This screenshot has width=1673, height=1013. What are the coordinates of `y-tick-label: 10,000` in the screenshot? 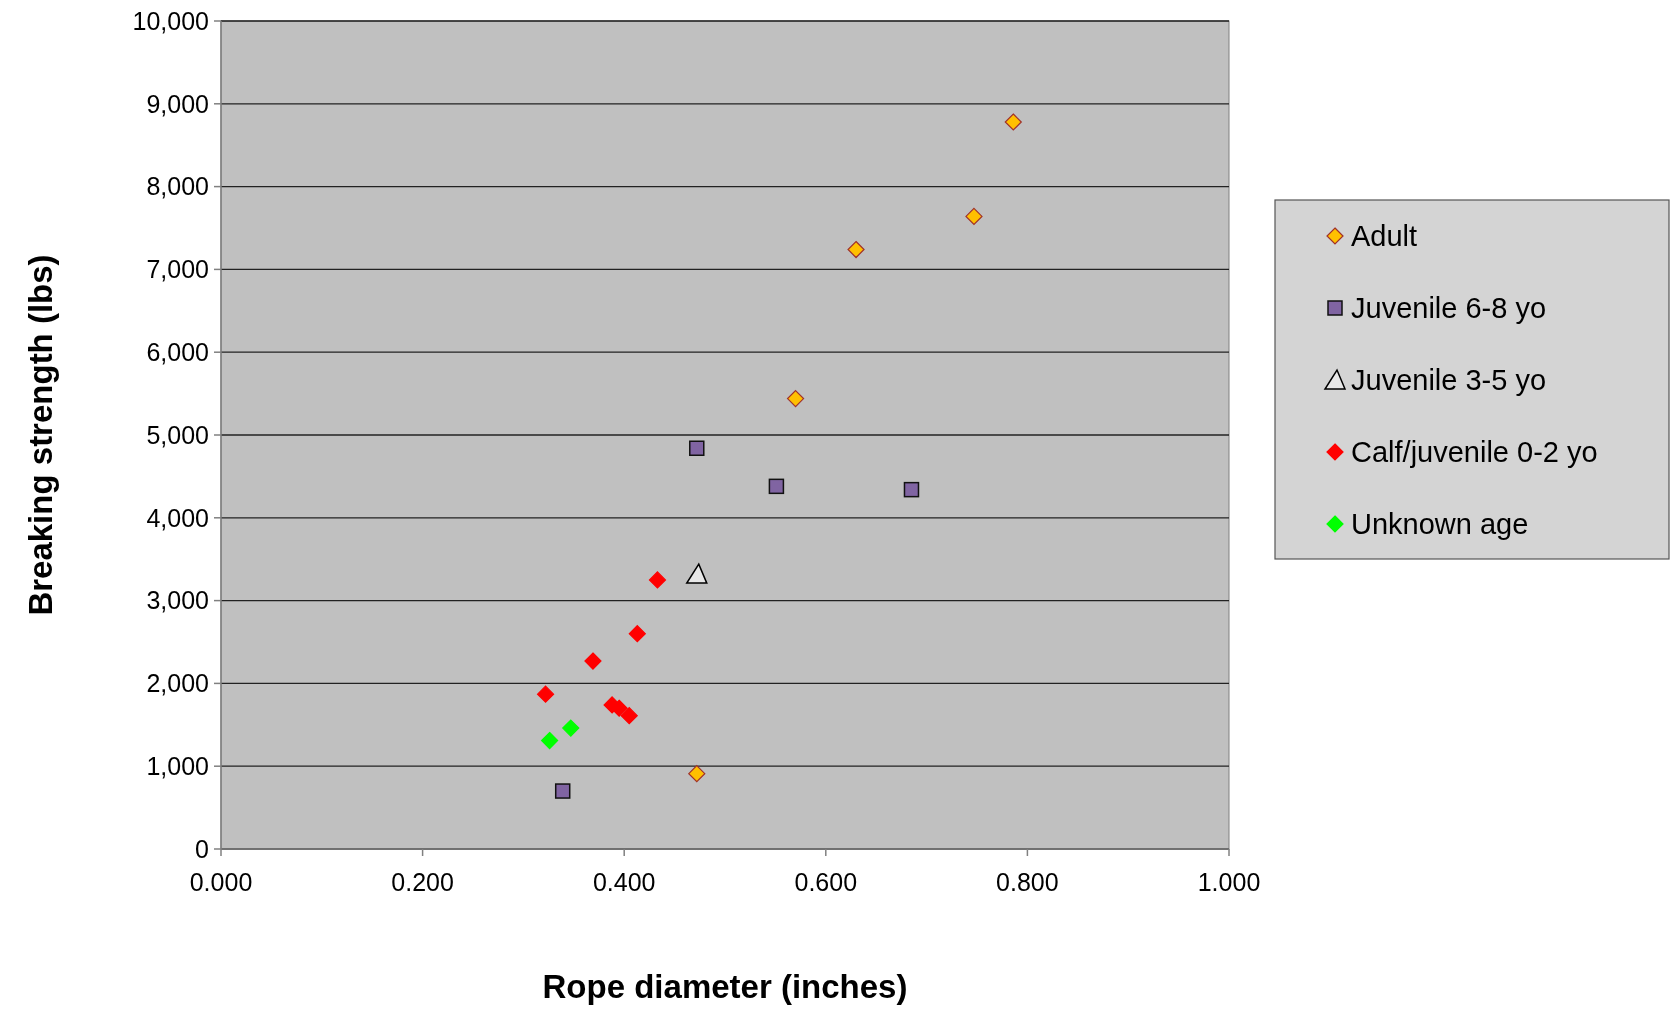 It's located at (170, 20).